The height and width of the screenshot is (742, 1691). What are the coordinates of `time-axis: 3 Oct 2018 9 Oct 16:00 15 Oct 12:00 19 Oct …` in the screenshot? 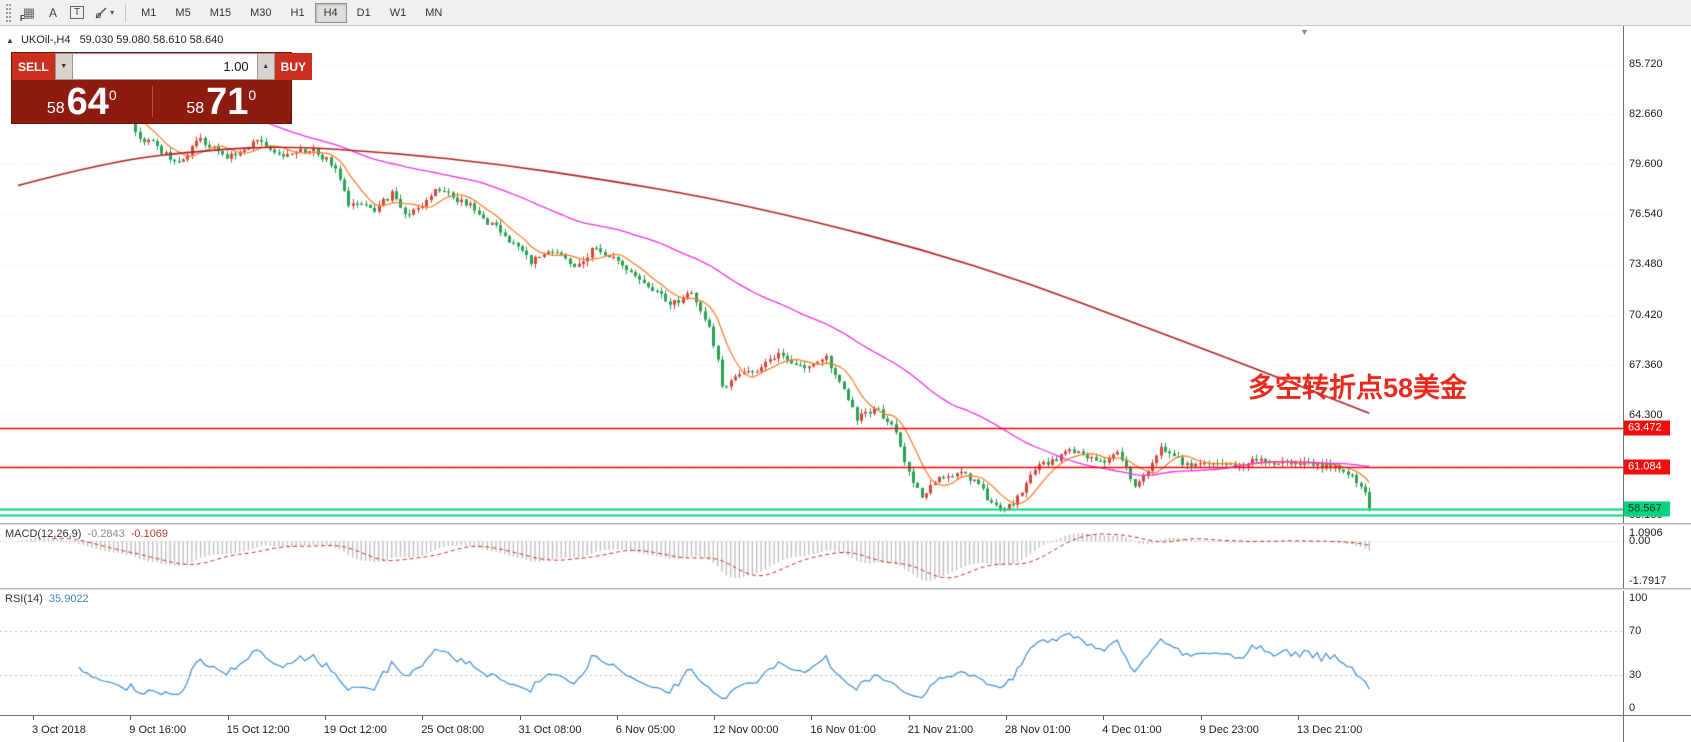 It's located at (811, 729).